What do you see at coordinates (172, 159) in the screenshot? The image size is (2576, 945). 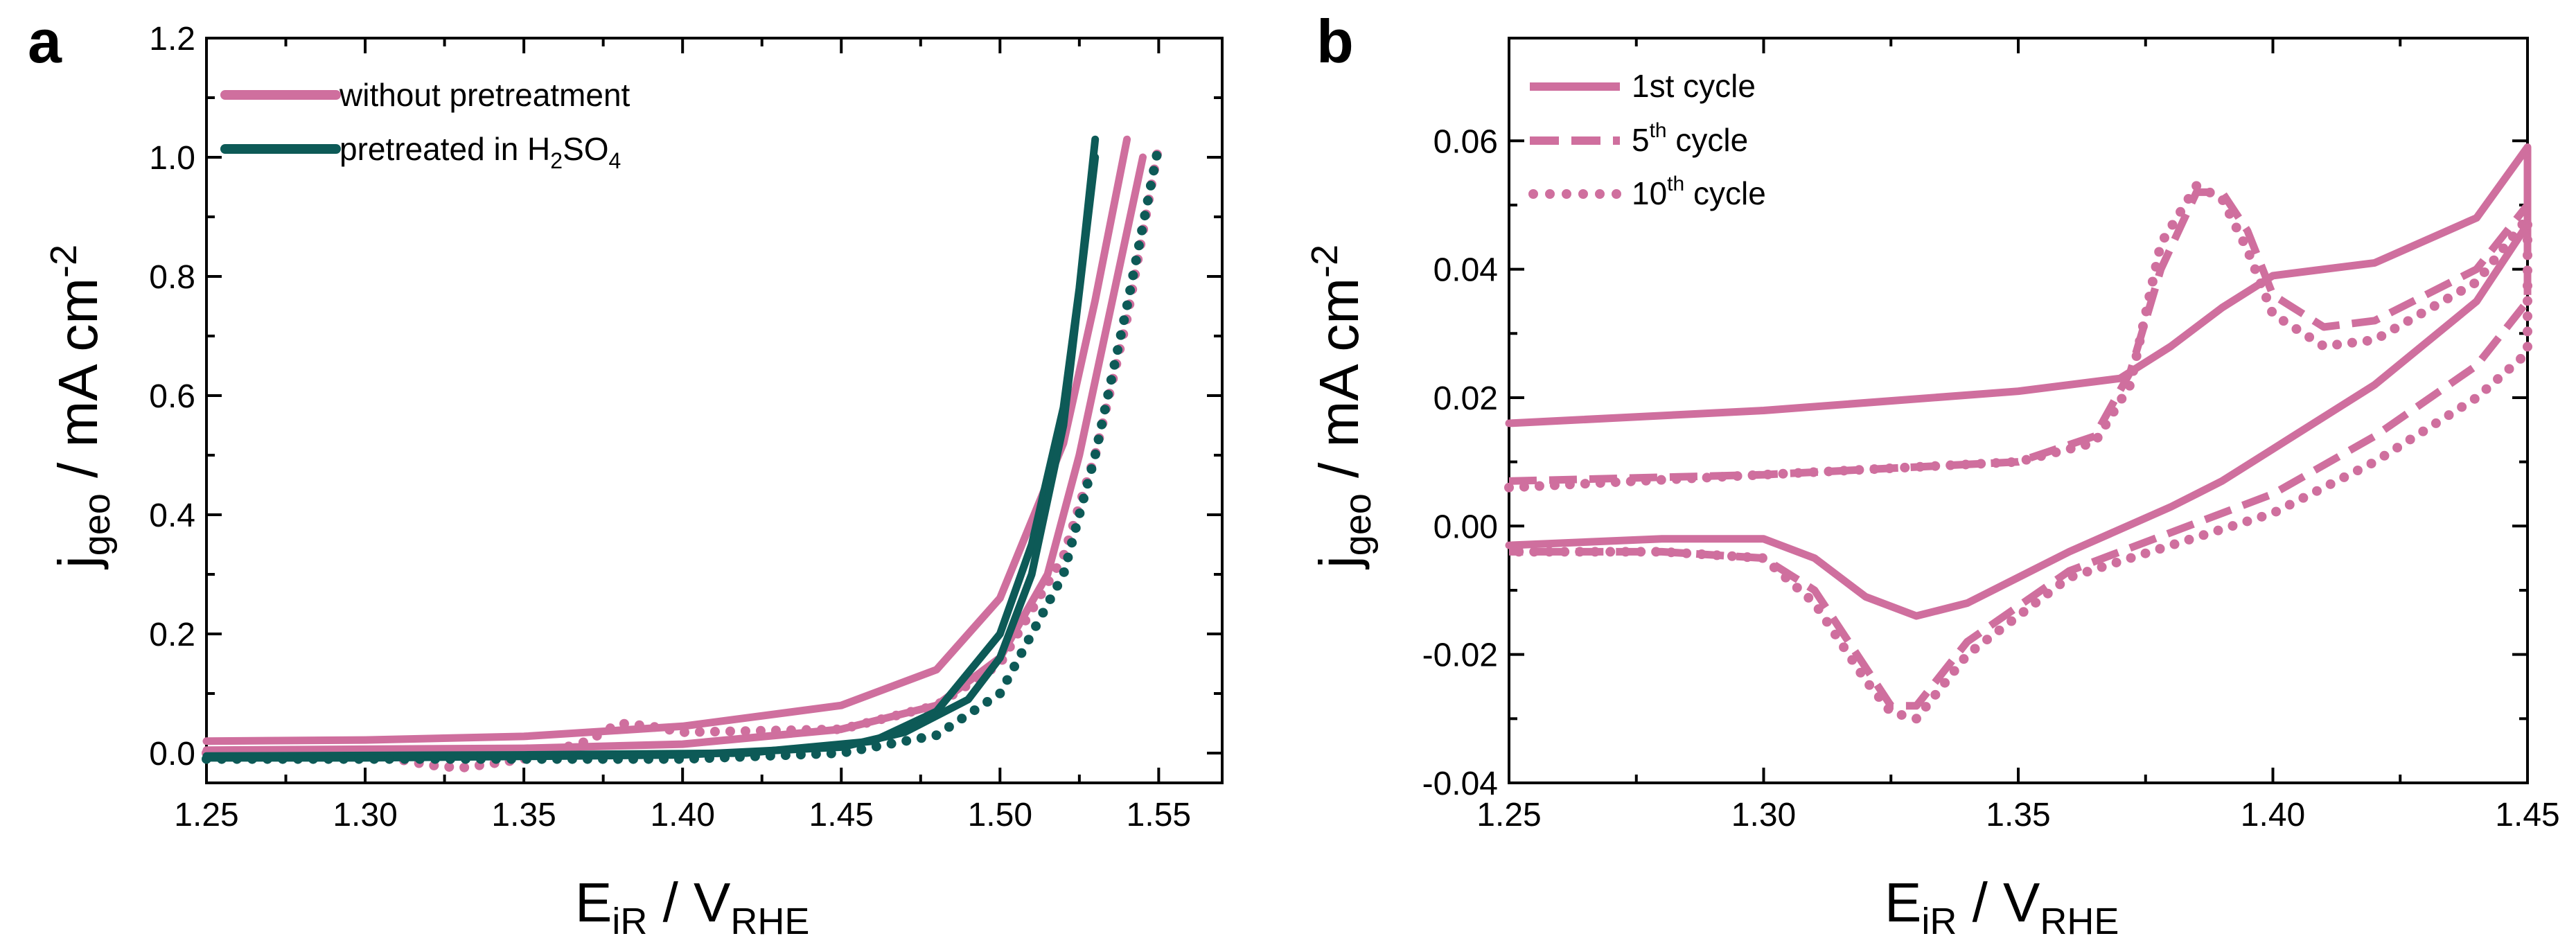 I see `y-tick-label-a: 1.0` at bounding box center [172, 159].